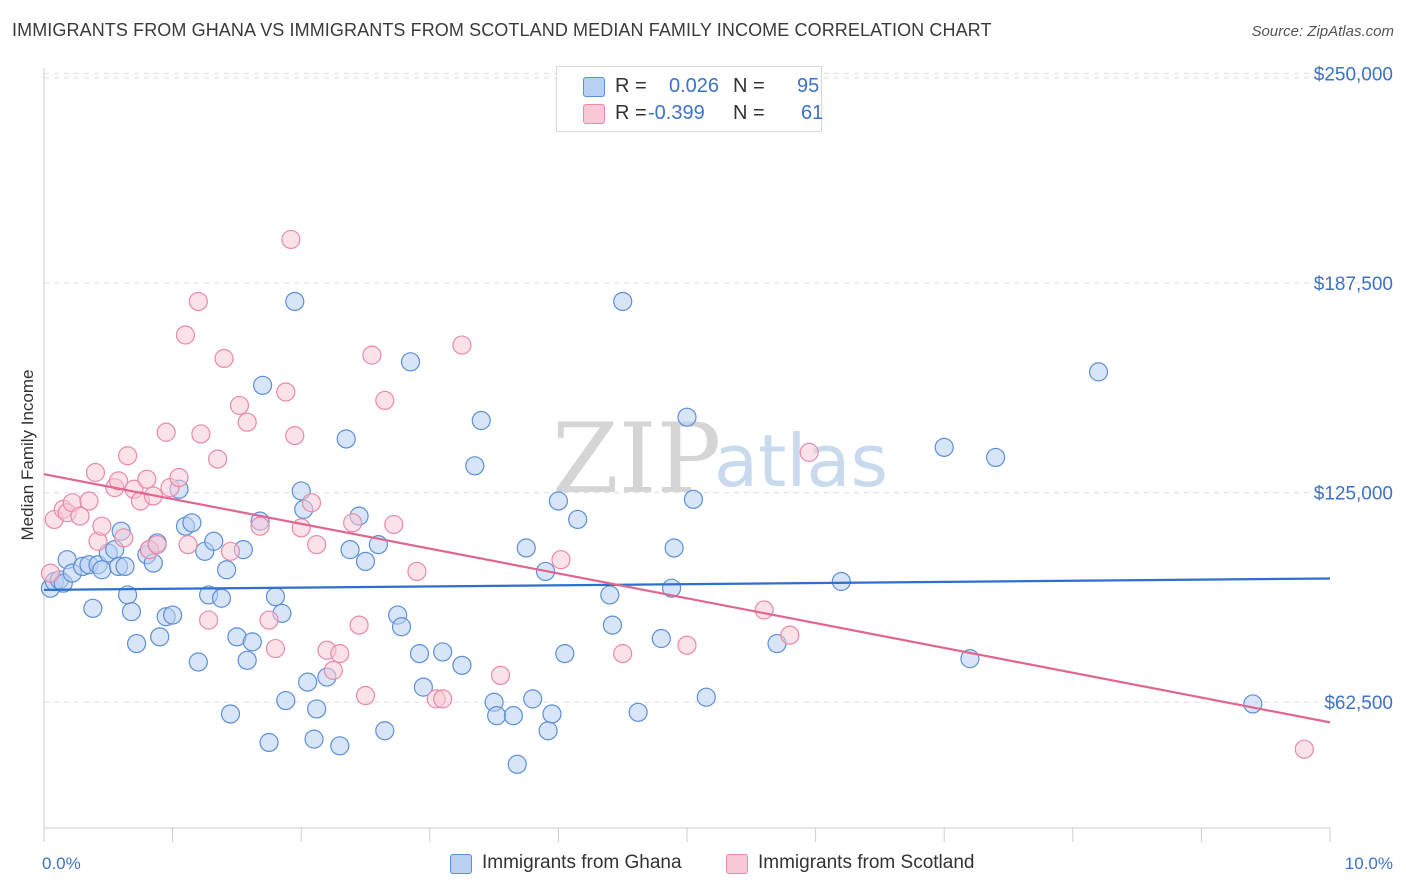 This screenshot has width=1406, height=892. What do you see at coordinates (582, 862) in the screenshot?
I see `legend-label-ghana: Immigrants from Ghana` at bounding box center [582, 862].